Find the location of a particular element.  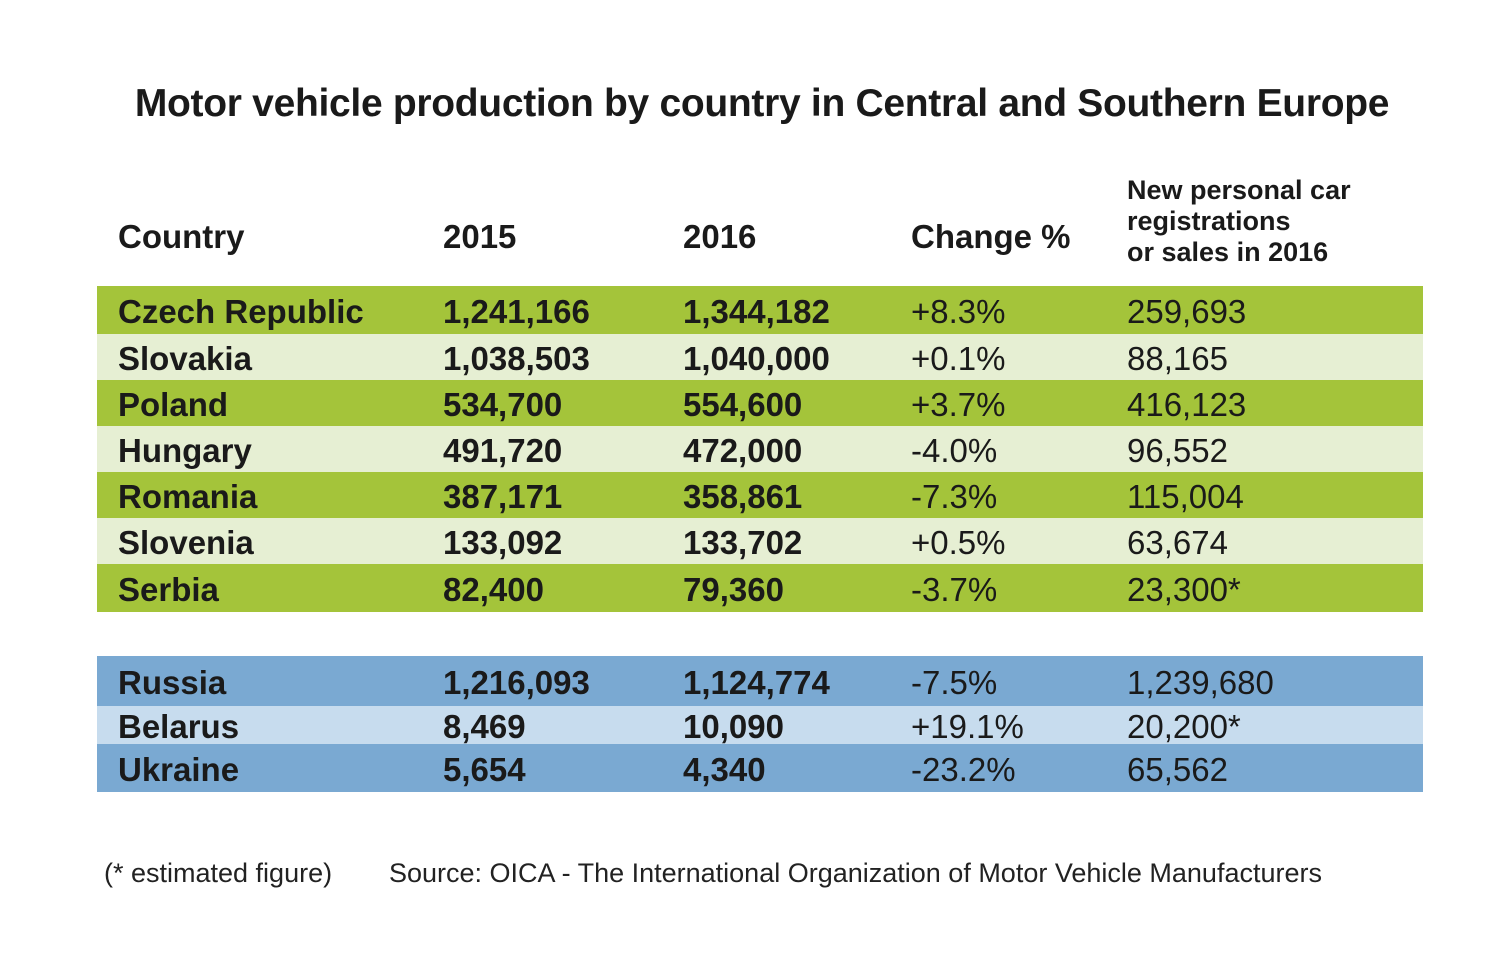

cell-y2015: 5,654 is located at coordinates (484, 769).